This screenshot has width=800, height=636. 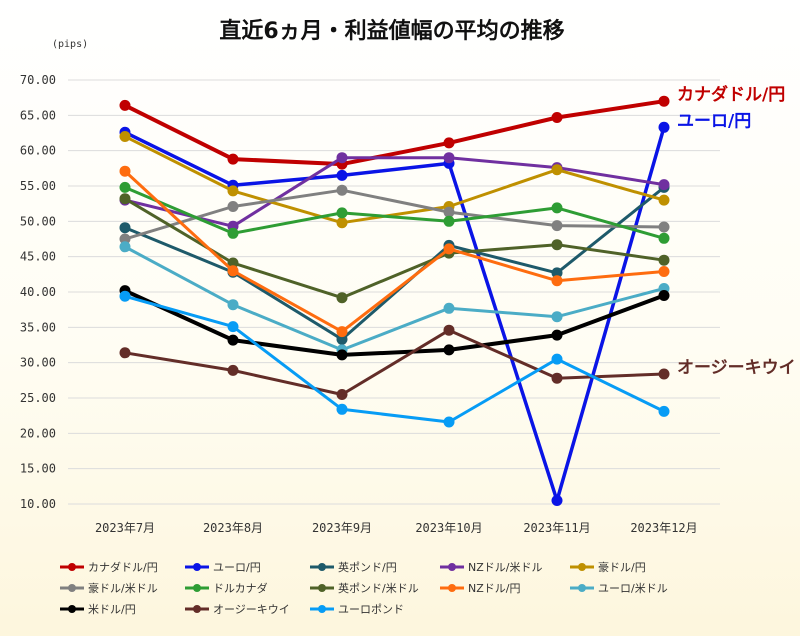 I want to click on legend-item: ユーロ/円, so click(x=223, y=567).